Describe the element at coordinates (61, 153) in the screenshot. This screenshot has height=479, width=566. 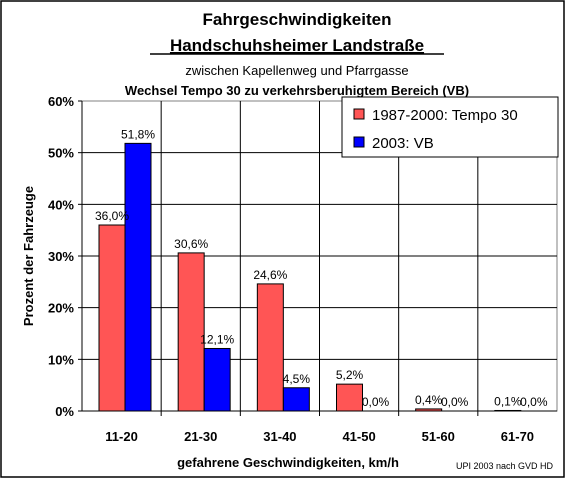
I see `y-tick-label: 50%` at that location.